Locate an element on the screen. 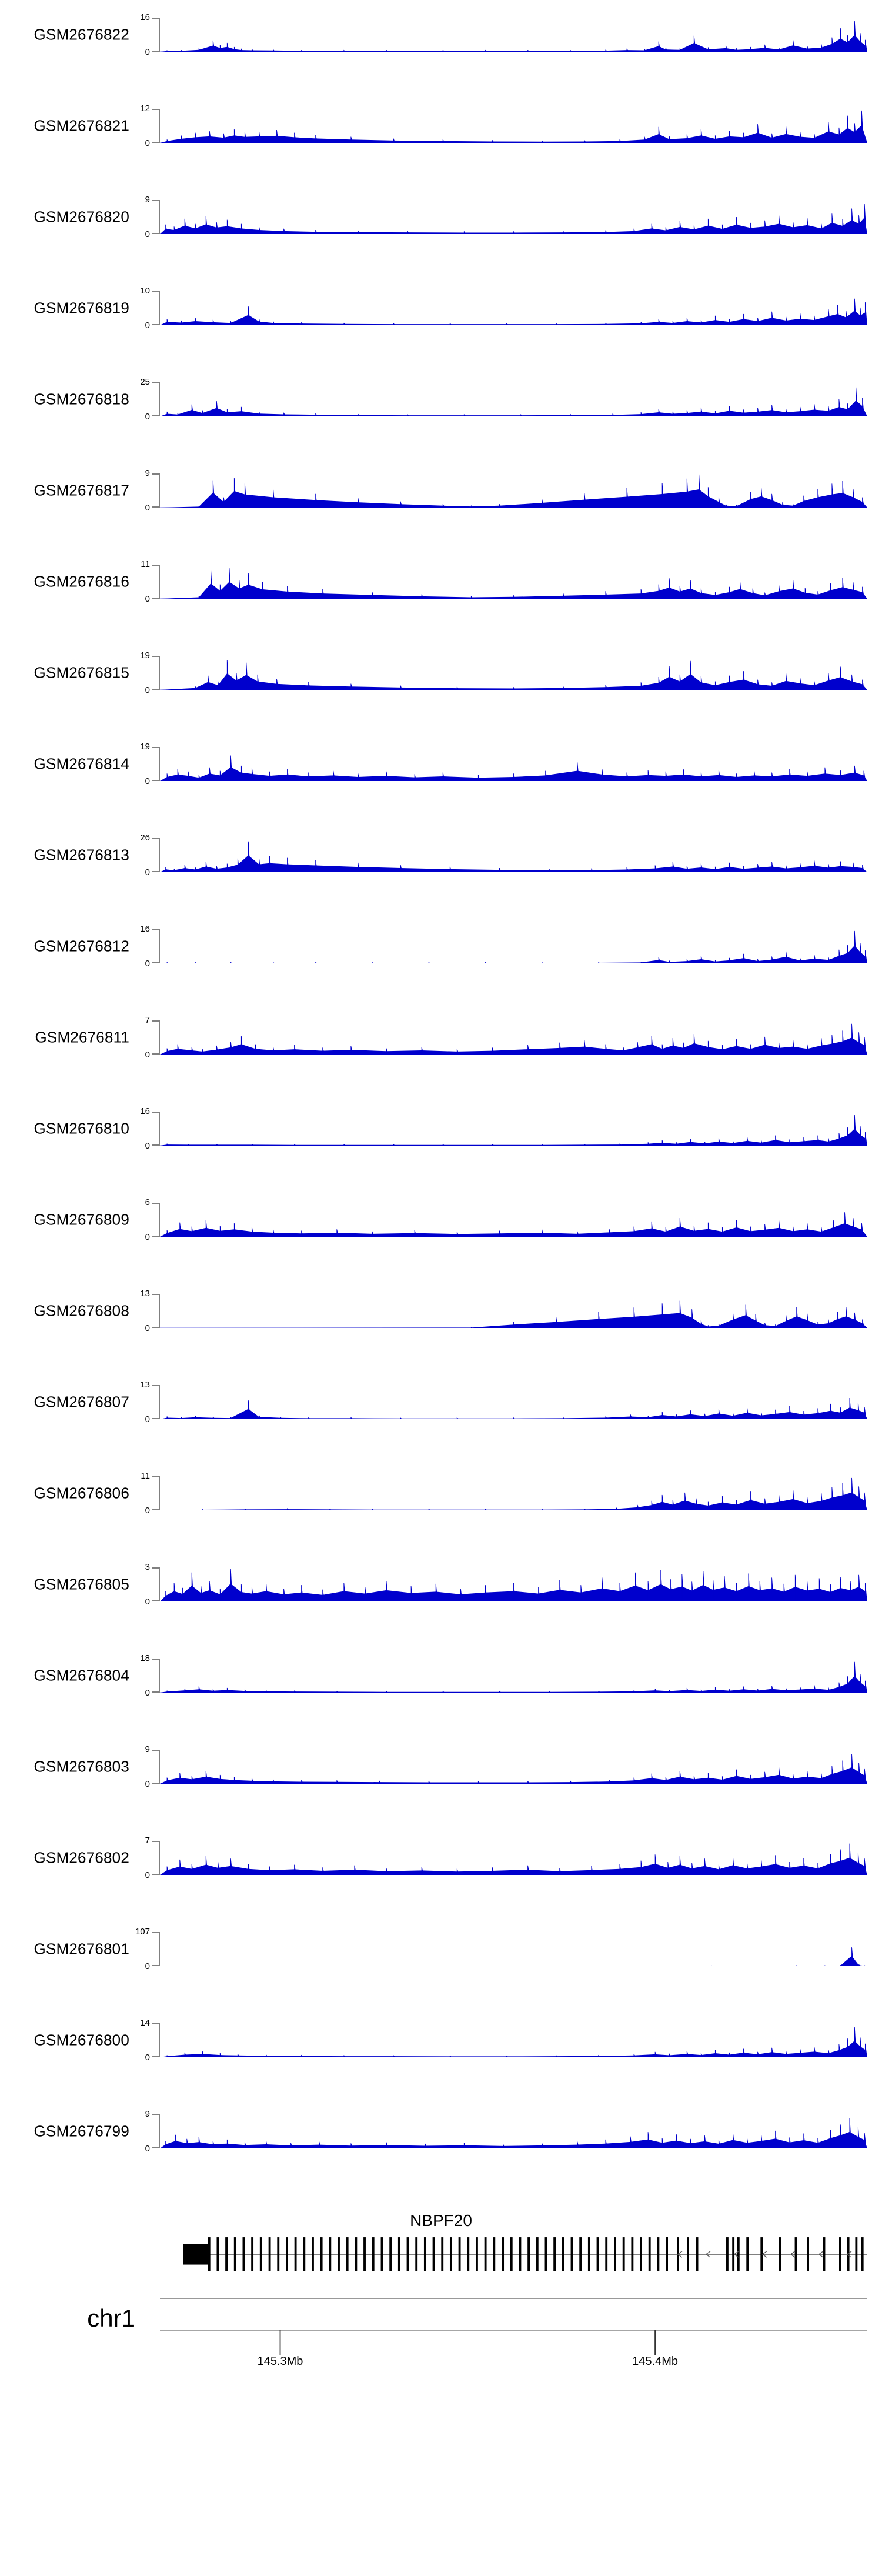 The image size is (882, 2576). y-axis-max-label: 25 is located at coordinates (145, 382).